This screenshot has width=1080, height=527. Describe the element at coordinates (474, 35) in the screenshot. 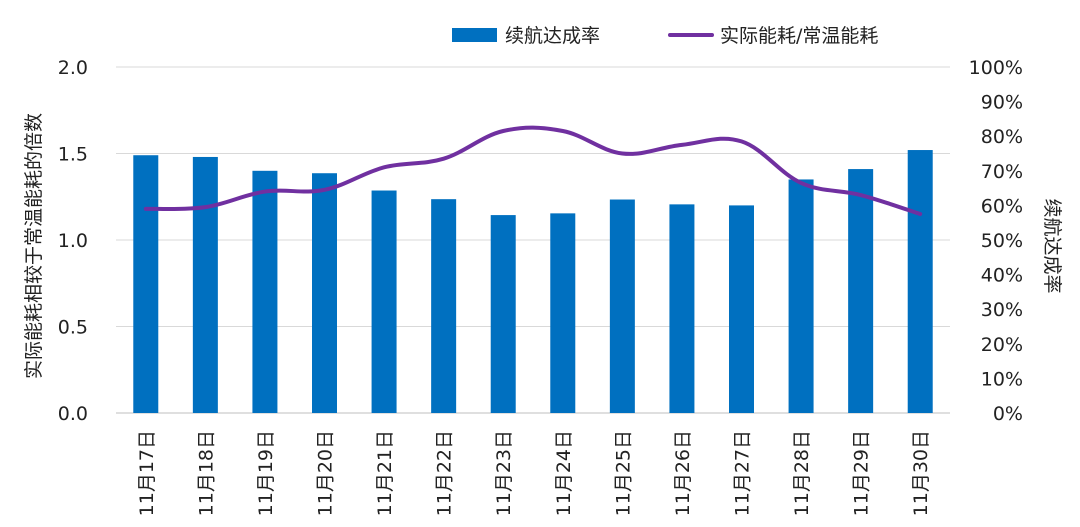

I see `legend-bar-swatch` at that location.